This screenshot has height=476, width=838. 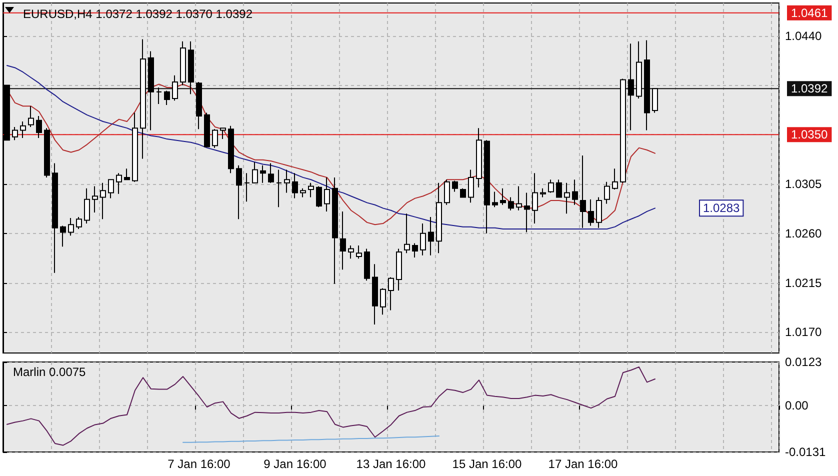 I want to click on x-tick-label: 9 Jan 16:00, so click(x=295, y=464).